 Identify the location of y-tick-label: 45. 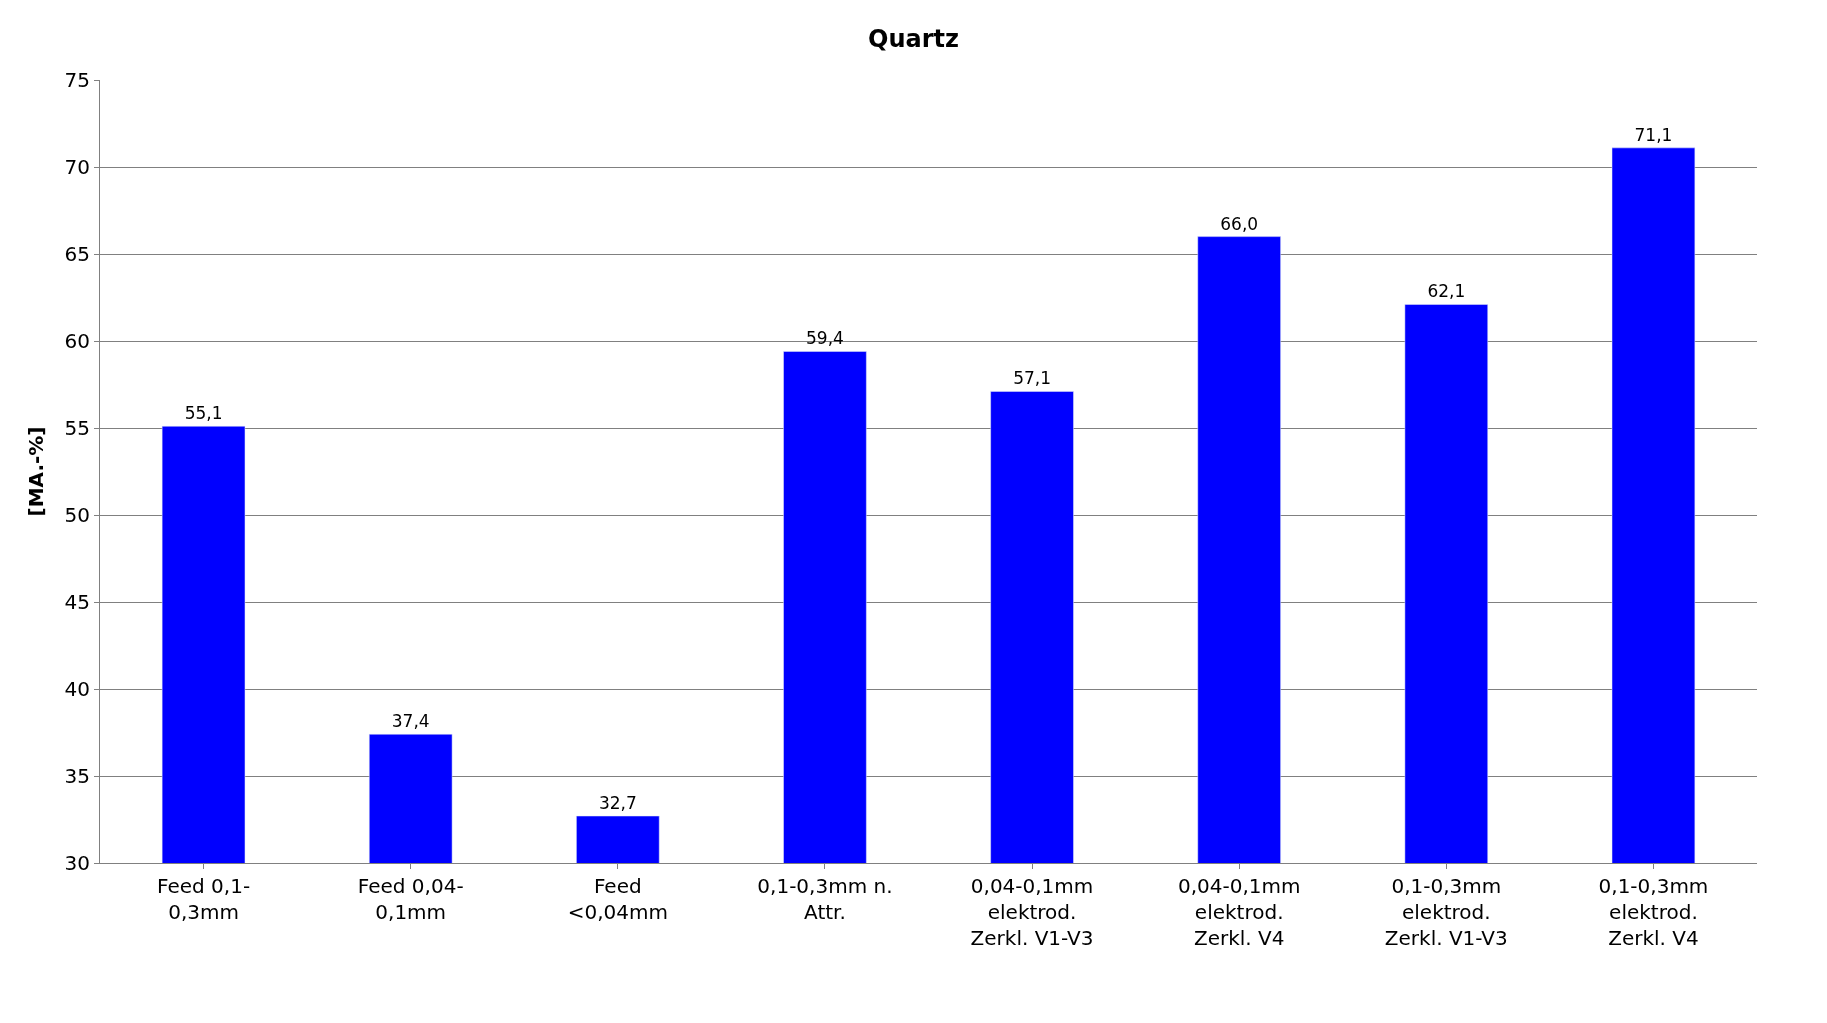
(77, 602).